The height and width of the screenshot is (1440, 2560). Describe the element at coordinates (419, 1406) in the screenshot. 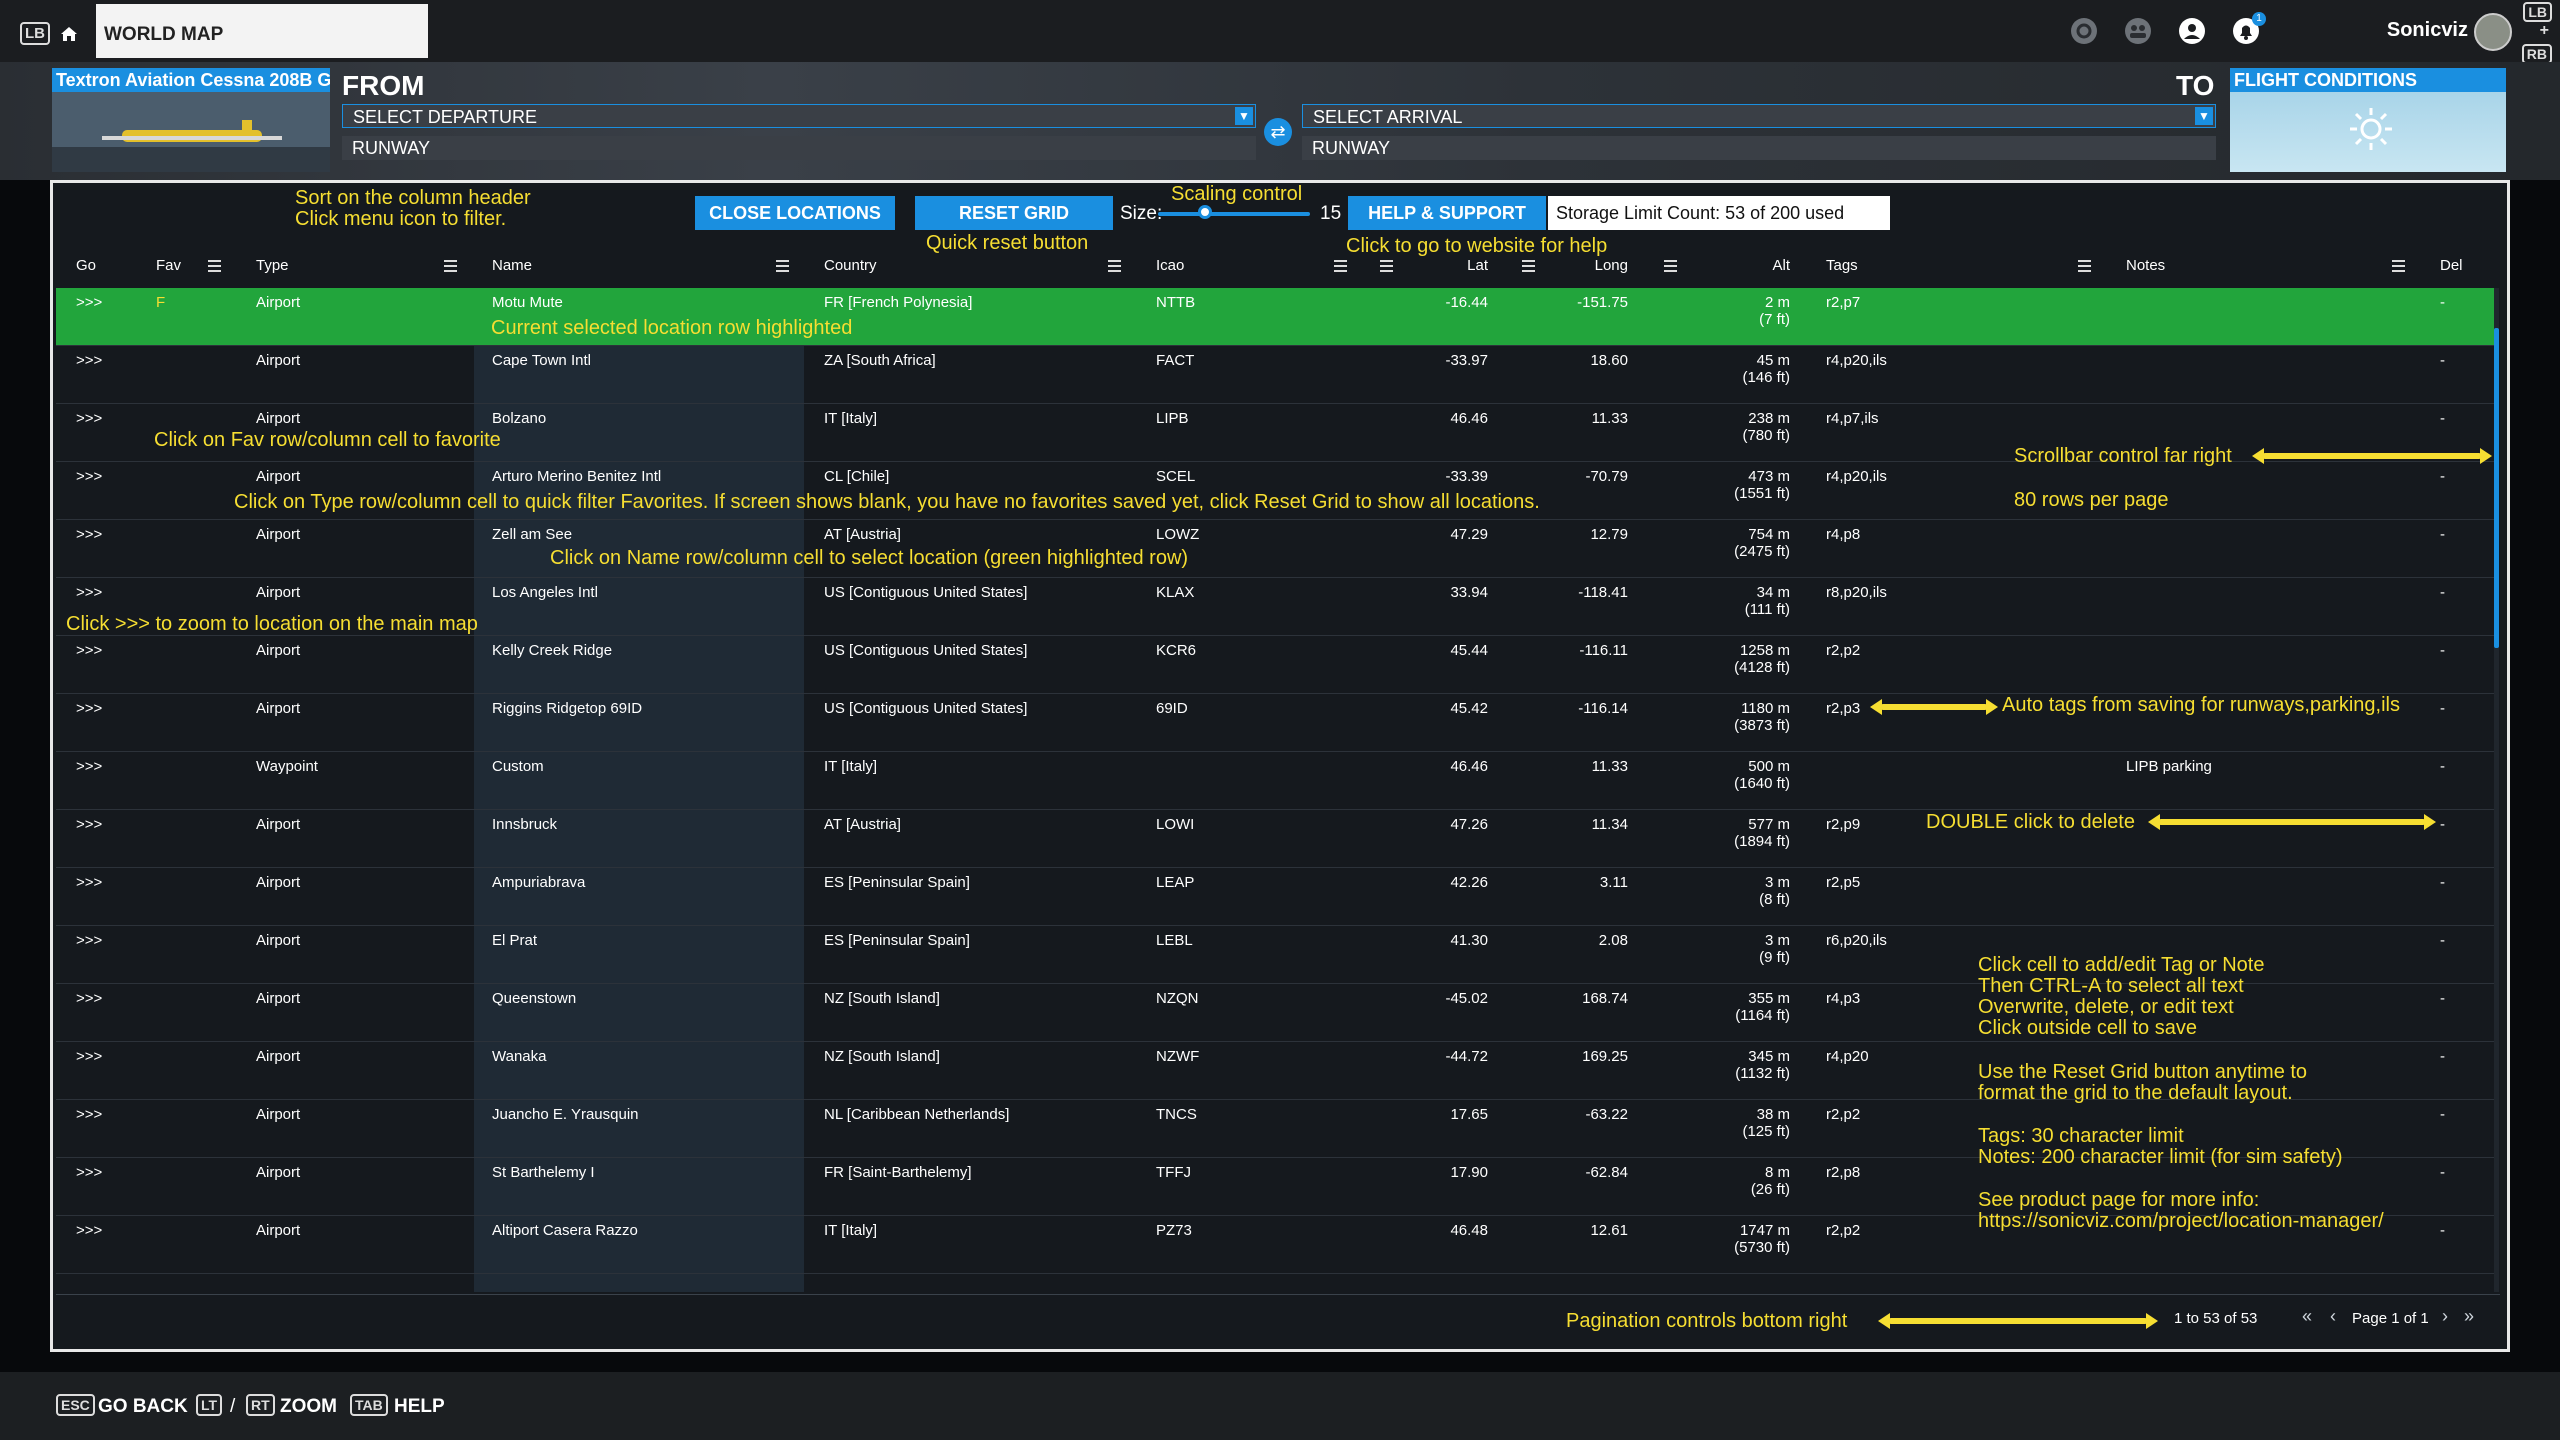

I see `help-button: HELP` at that location.